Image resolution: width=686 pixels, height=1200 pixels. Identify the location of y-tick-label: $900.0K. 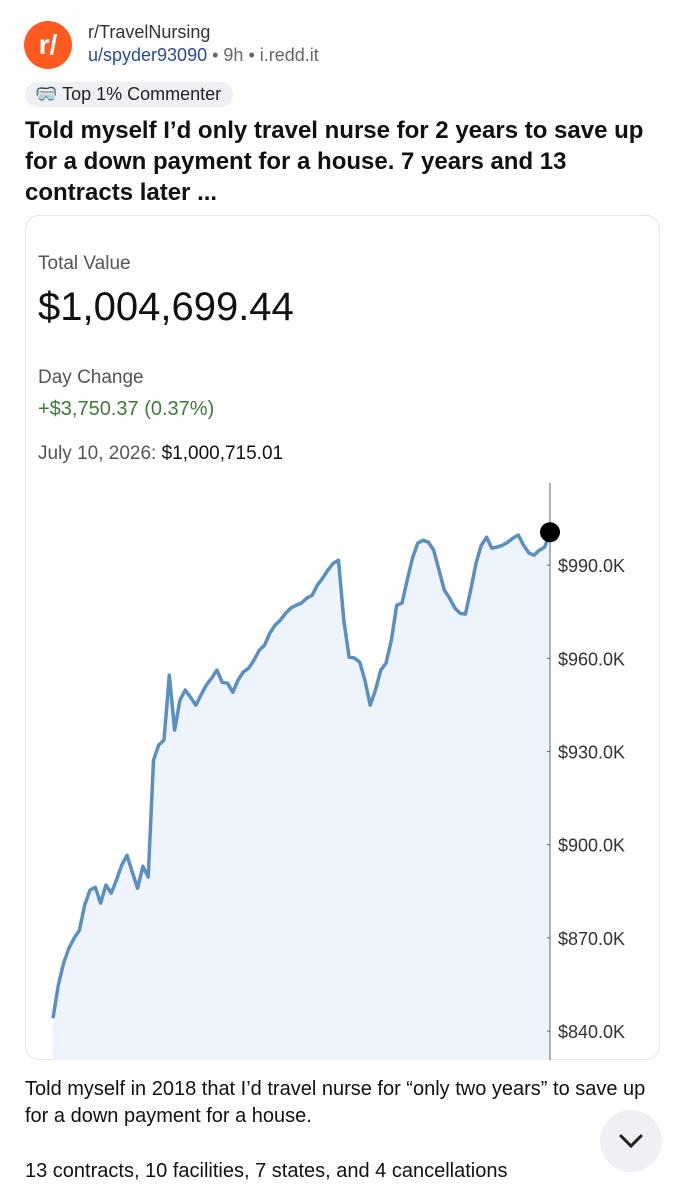
(591, 846).